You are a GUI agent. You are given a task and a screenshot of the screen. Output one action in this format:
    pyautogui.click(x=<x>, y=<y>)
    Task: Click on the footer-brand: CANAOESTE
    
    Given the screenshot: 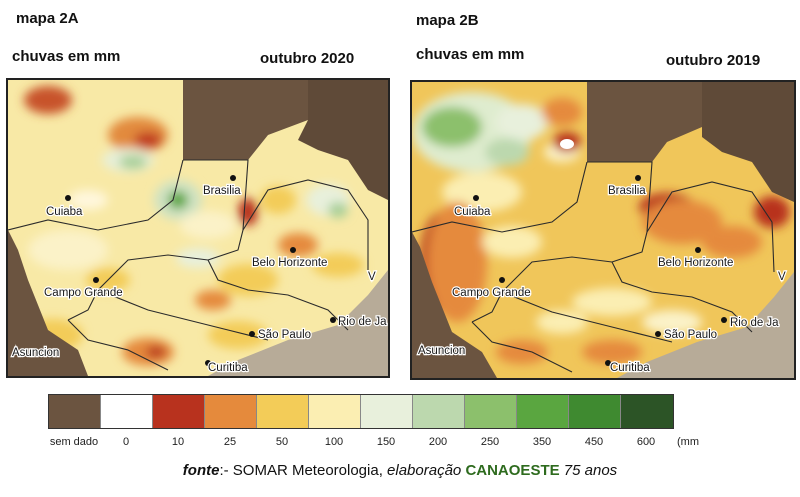 What is the action you would take?
    pyautogui.click(x=512, y=470)
    